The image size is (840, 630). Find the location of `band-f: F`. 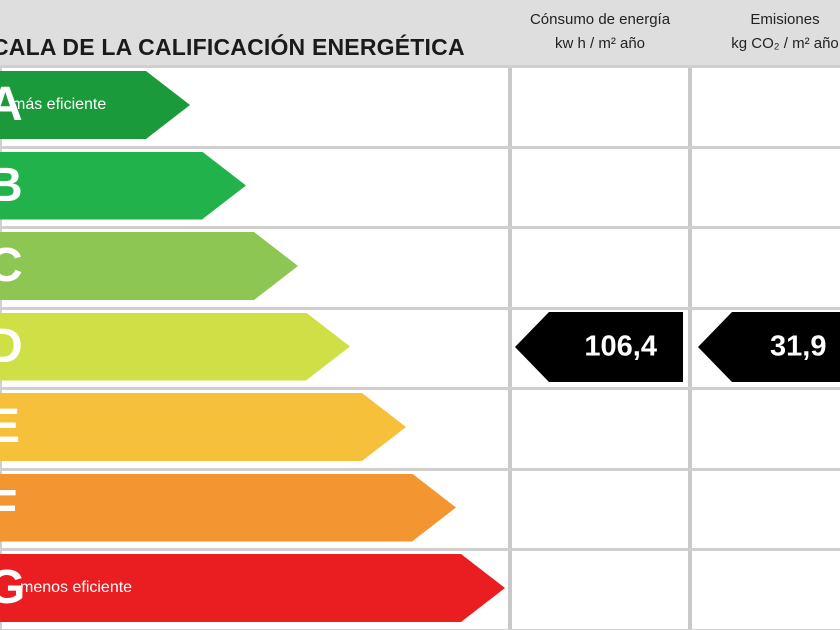

band-f: F is located at coordinates (228, 508).